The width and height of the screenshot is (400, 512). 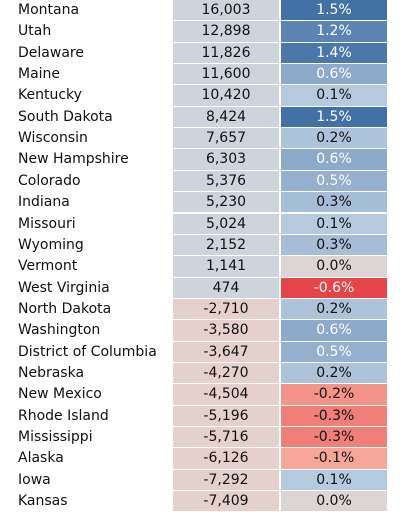 What do you see at coordinates (226, 245) in the screenshot?
I see `value-cell: 2,152` at bounding box center [226, 245].